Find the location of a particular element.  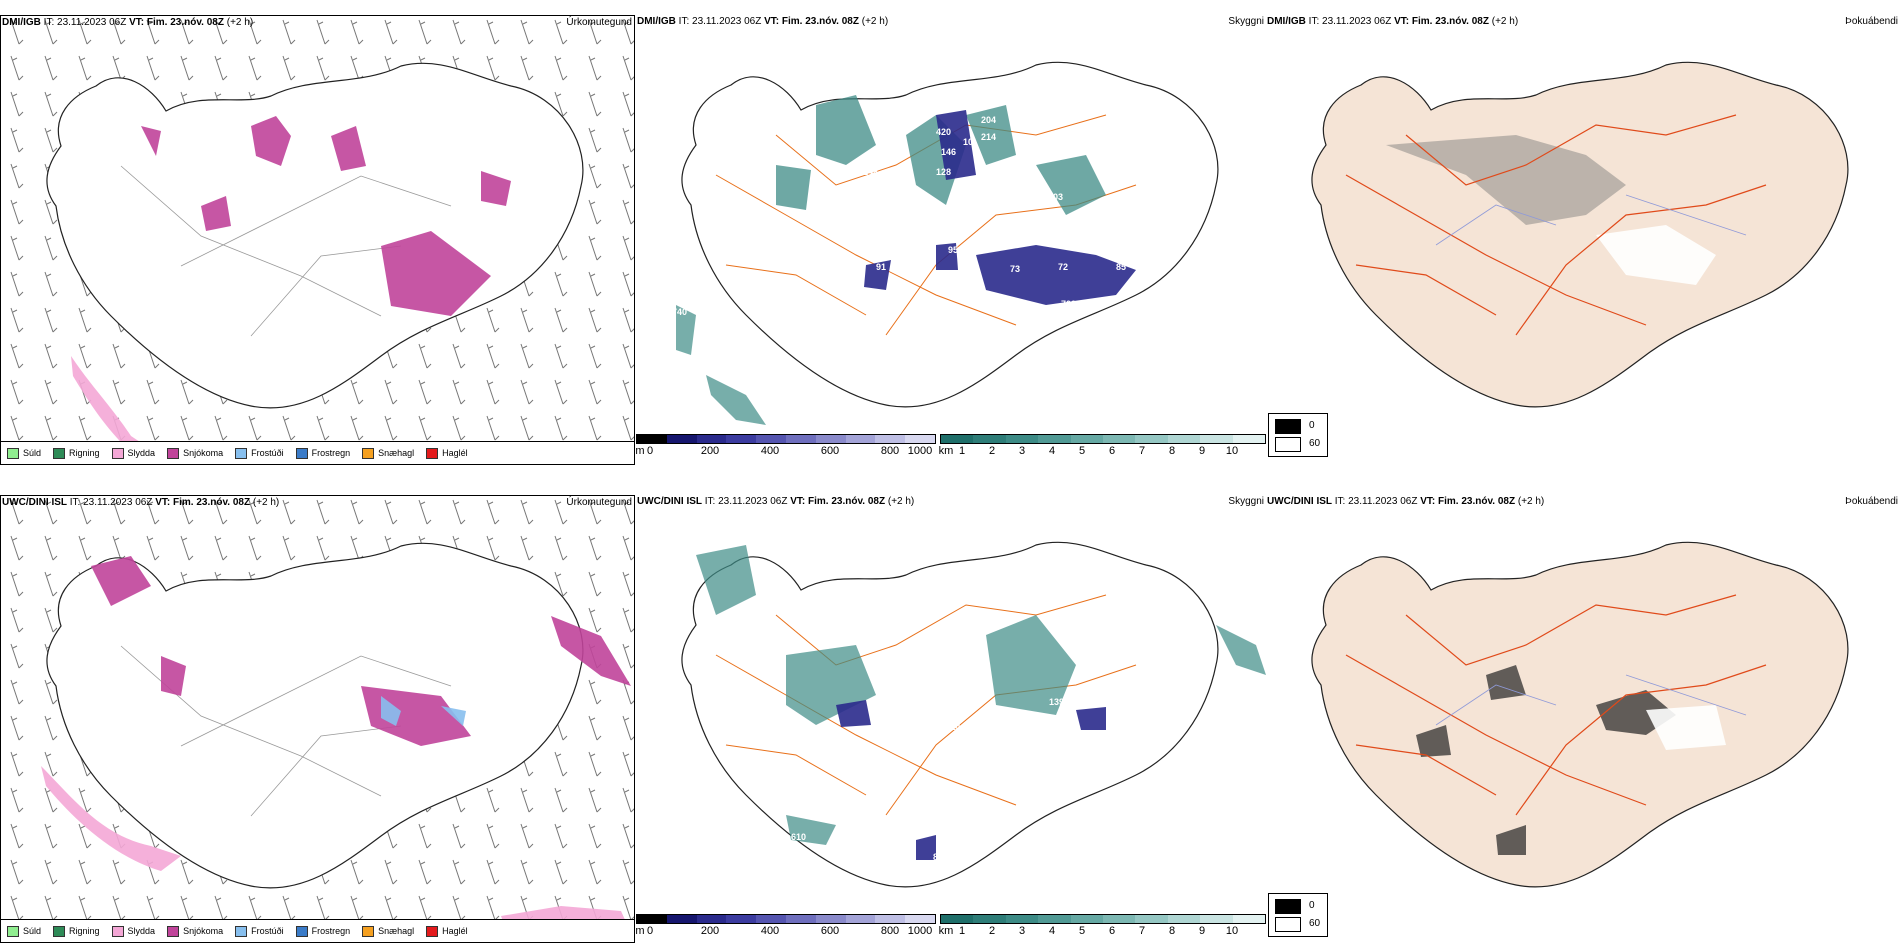

svg-text: 28 is located at coordinates (903, 232).